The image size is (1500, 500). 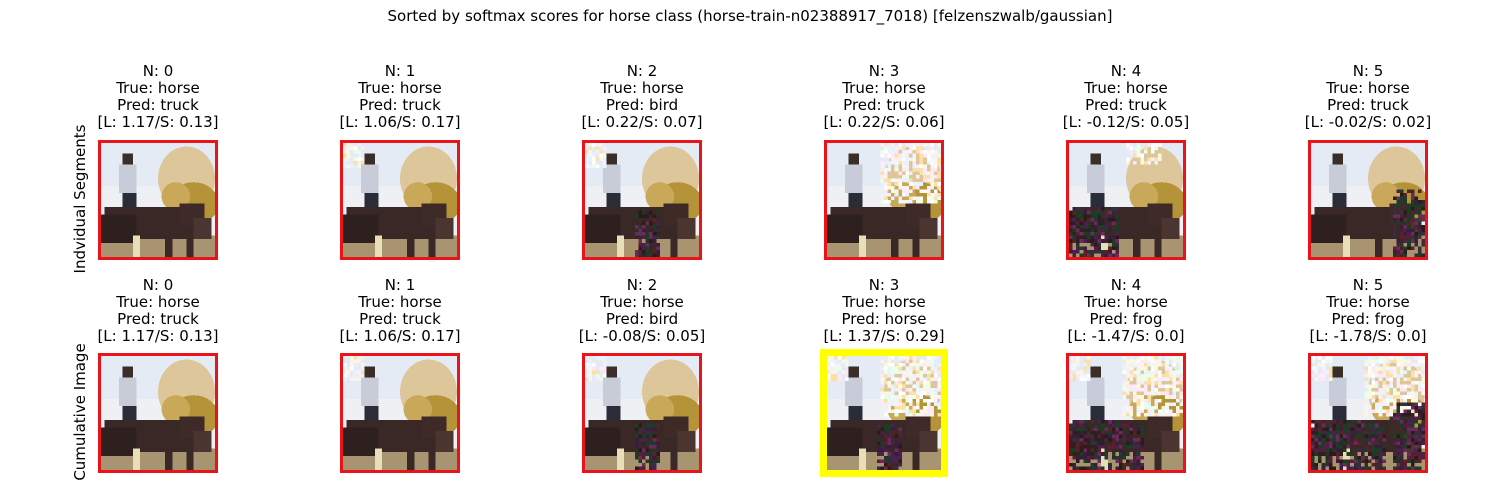 I want to click on row-label-cumulative-image: Cumulative Image, so click(x=80, y=412).